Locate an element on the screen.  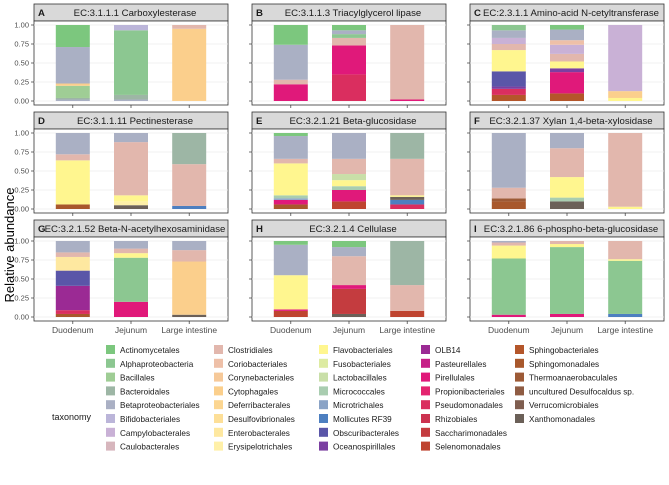
x-tick-label: Jejunum is located at coordinates (349, 330).